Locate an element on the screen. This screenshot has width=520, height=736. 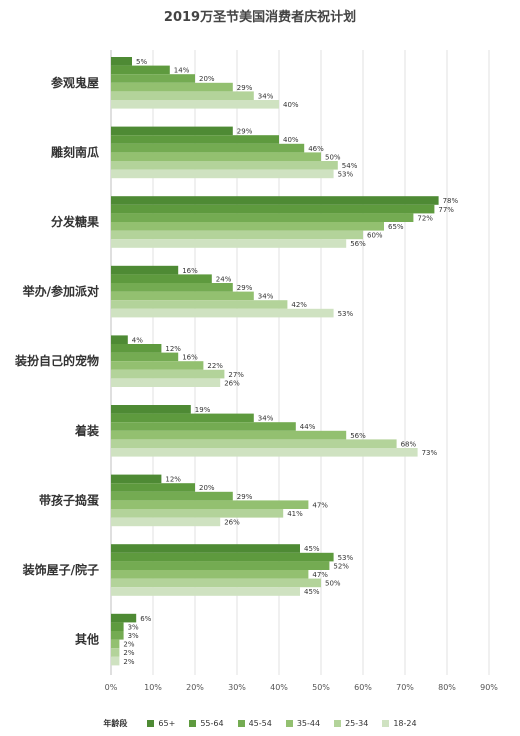
data-label: 27% is located at coordinates (236, 375).